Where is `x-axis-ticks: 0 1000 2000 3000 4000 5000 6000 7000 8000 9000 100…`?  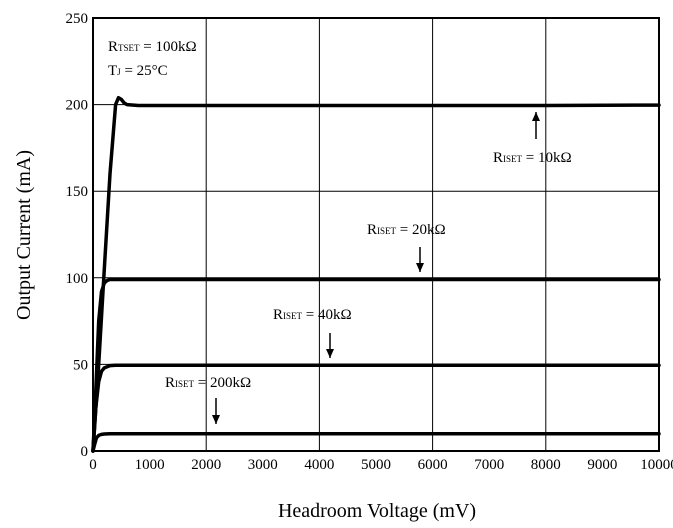 x-axis-ticks: 0 1000 2000 3000 4000 5000 6000 7000 8000 9000 100… is located at coordinates (381, 465).